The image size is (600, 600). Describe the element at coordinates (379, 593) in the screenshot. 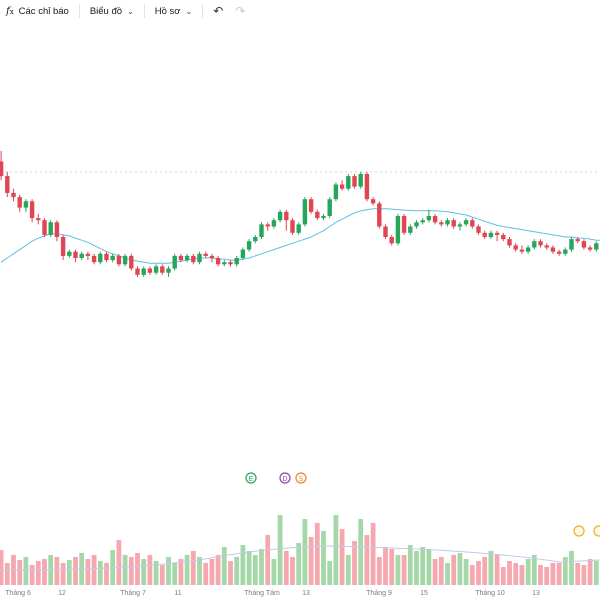

I see `x-axis-tick-label: Tháng 9` at that location.